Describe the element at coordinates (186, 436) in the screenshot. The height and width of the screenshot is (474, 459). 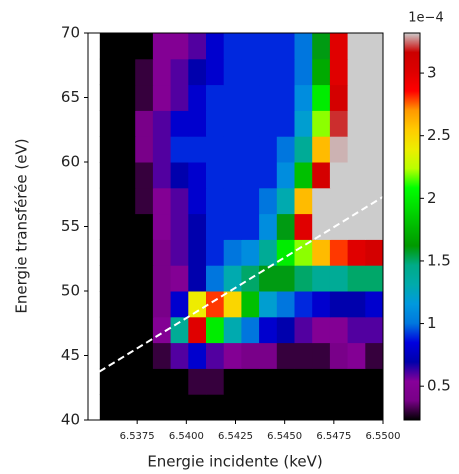
I see `x-tick-label: 6.5400` at that location.